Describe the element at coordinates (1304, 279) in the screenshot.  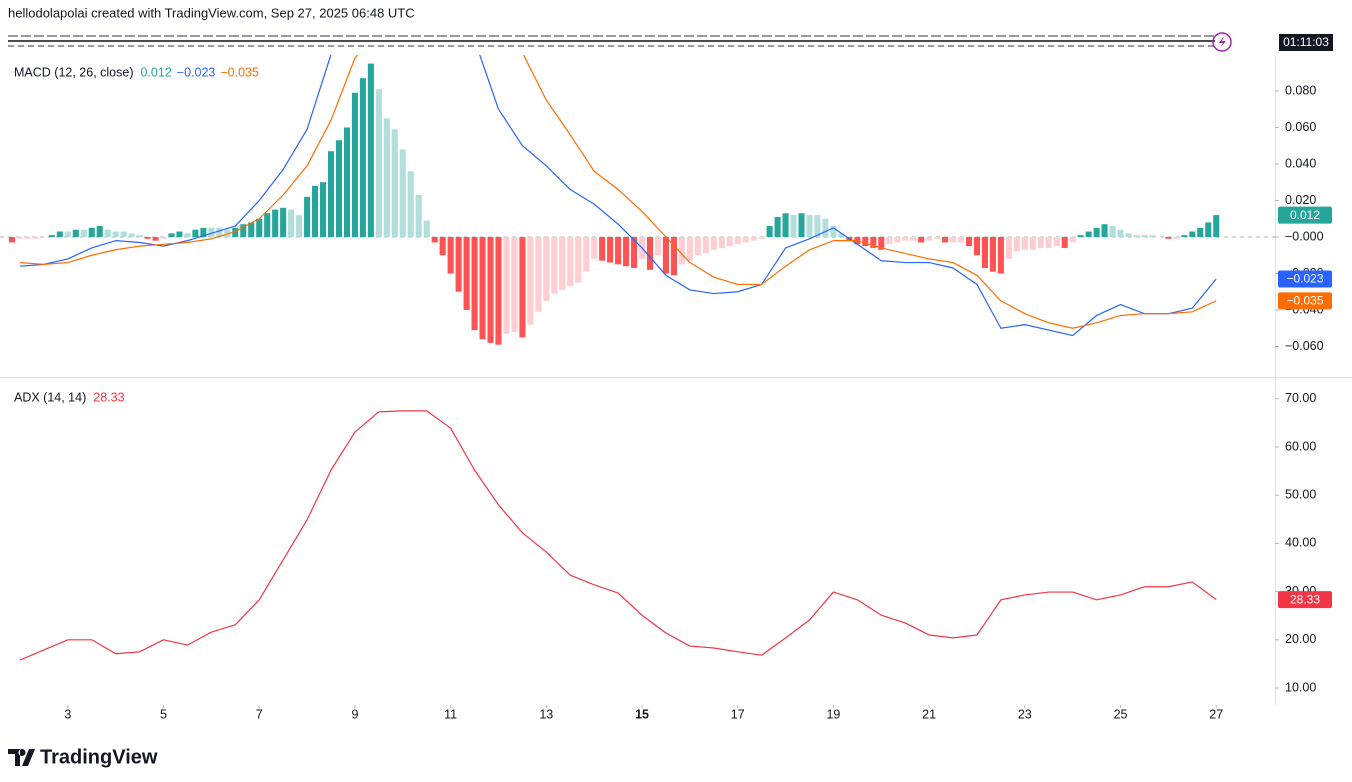
I see `price-tag-label: −0.023` at that location.